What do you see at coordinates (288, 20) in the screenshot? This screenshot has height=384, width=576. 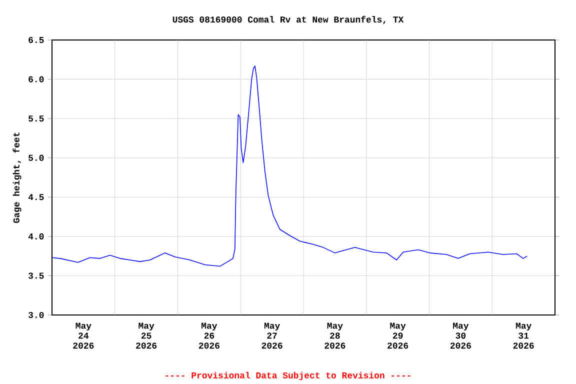 I see `chart-title: USGS 08169000 Comal Rv at New Braunfels, TX` at bounding box center [288, 20].